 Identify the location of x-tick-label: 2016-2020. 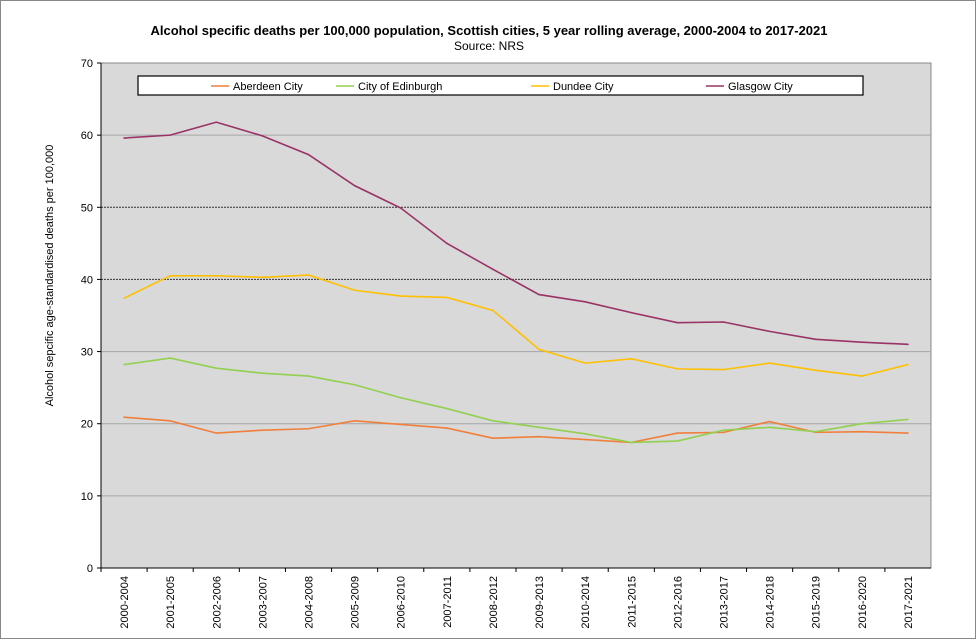
(863, 602).